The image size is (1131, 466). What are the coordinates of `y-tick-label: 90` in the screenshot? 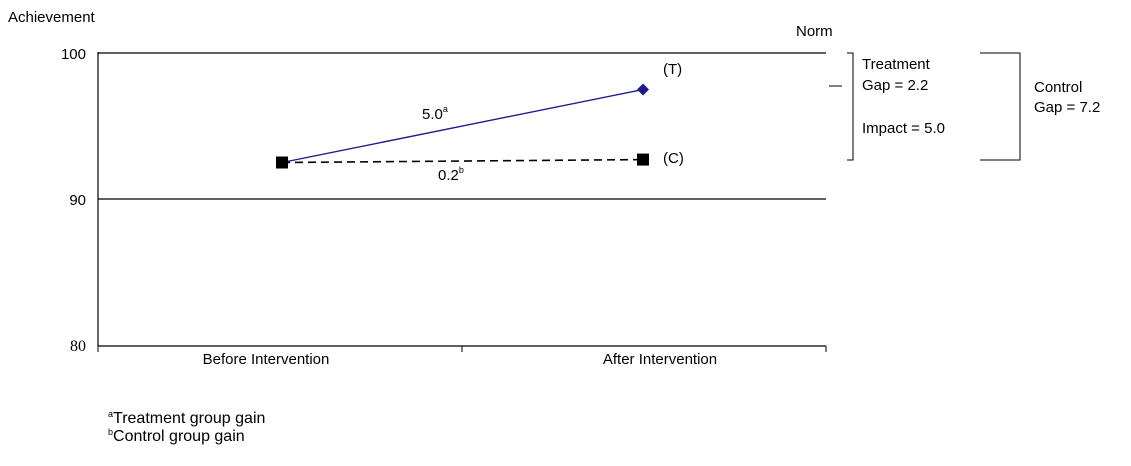 It's located at (77, 200).